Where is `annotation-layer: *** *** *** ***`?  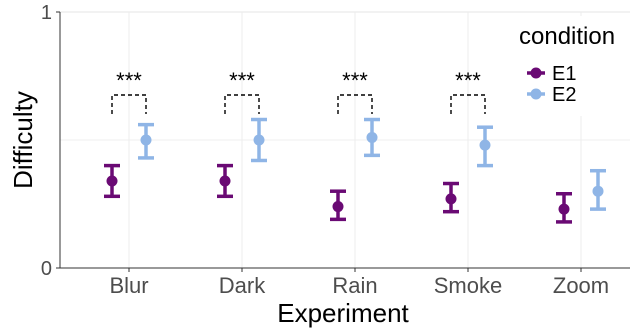
annotation-layer: *** *** *** *** is located at coordinates (298, 91).